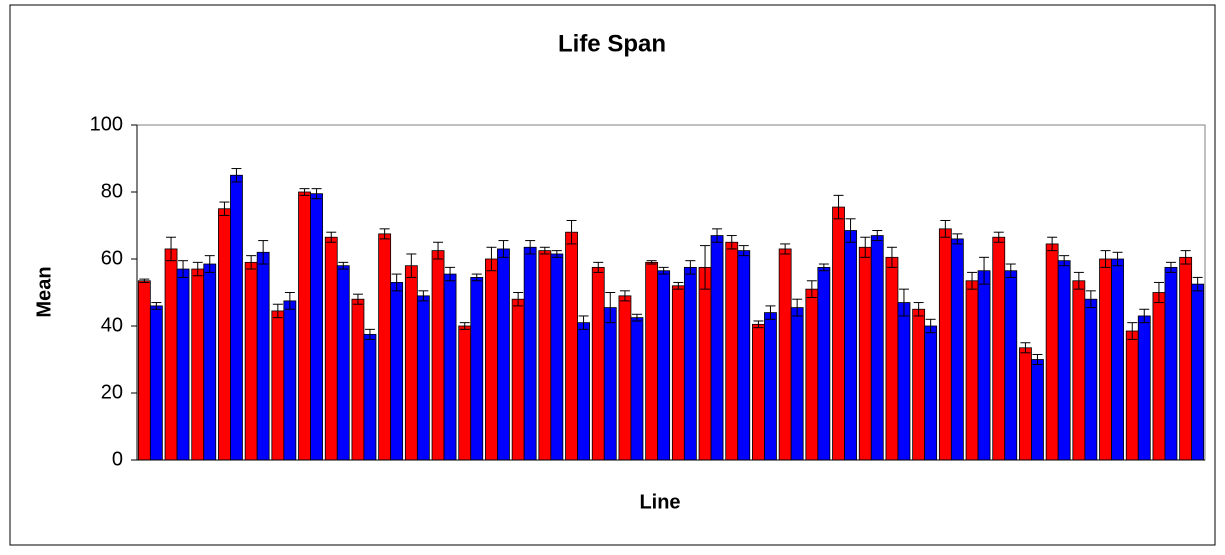 The height and width of the screenshot is (555, 1225). What do you see at coordinates (106, 124) in the screenshot?
I see `y-tick-label: 100` at bounding box center [106, 124].